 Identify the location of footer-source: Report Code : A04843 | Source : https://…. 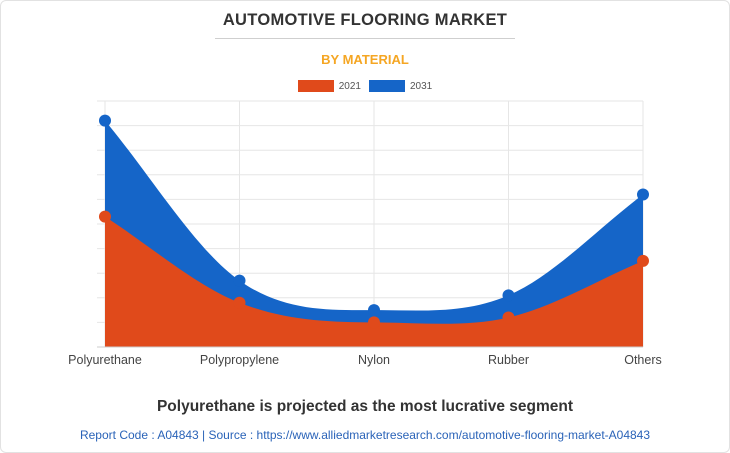
(365, 435).